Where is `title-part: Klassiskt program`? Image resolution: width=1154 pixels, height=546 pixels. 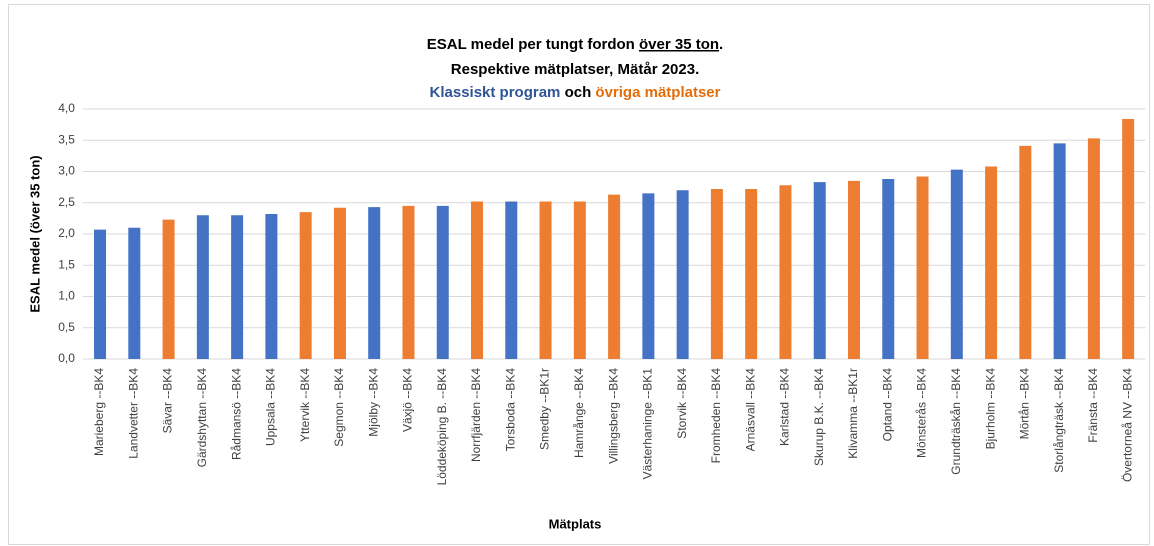
title-part: Klassiskt program is located at coordinates (495, 92).